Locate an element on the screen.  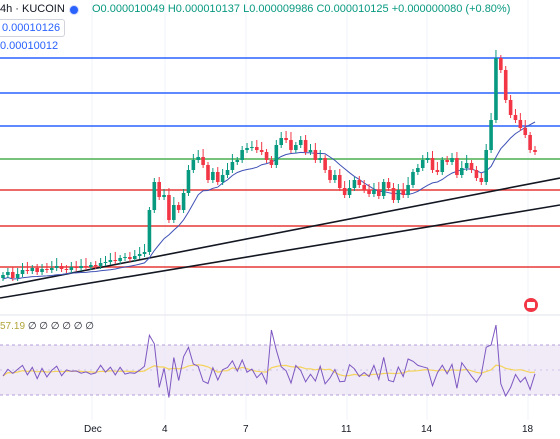
rsi-value: 57.19 is located at coordinates (13, 326).